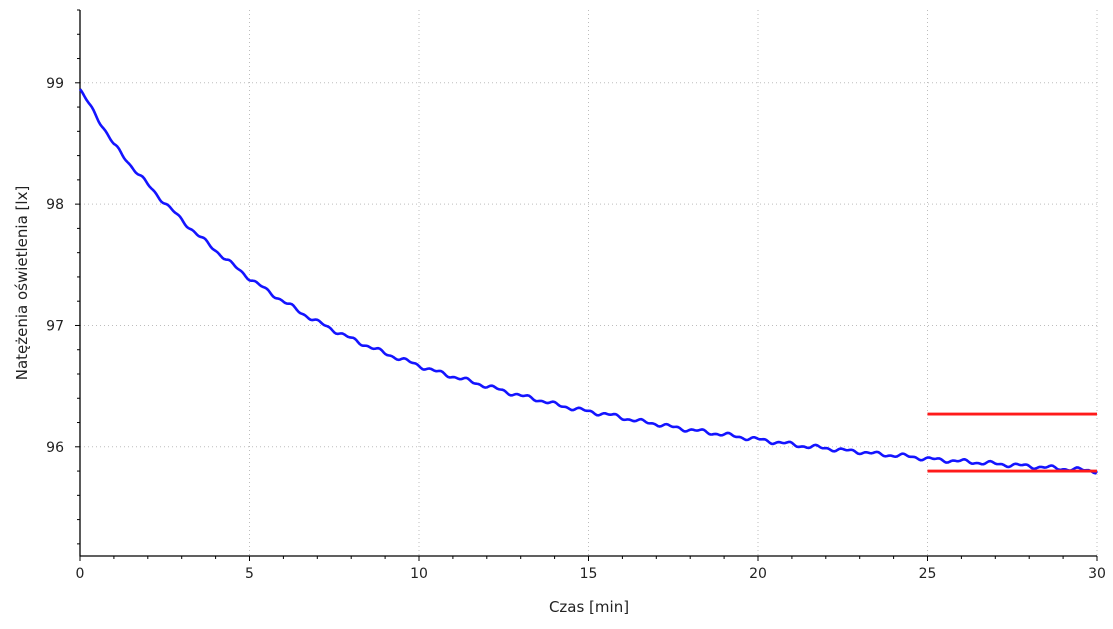 The width and height of the screenshot is (1113, 629). What do you see at coordinates (55, 84) in the screenshot?
I see `y-tick-label: 99` at bounding box center [55, 84].